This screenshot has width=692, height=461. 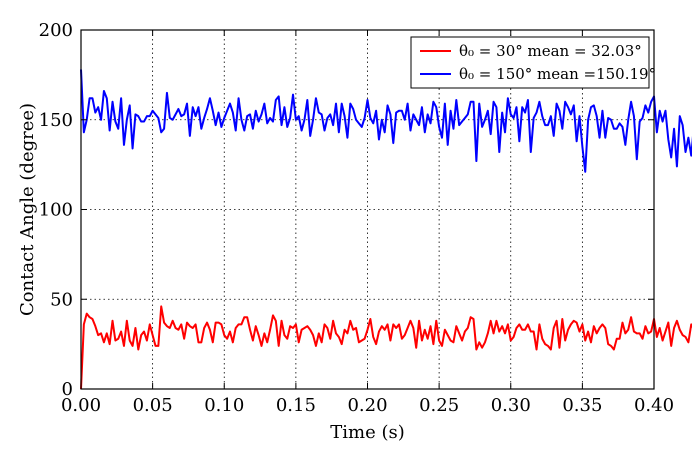 I want to click on legend-box, so click(x=530, y=62).